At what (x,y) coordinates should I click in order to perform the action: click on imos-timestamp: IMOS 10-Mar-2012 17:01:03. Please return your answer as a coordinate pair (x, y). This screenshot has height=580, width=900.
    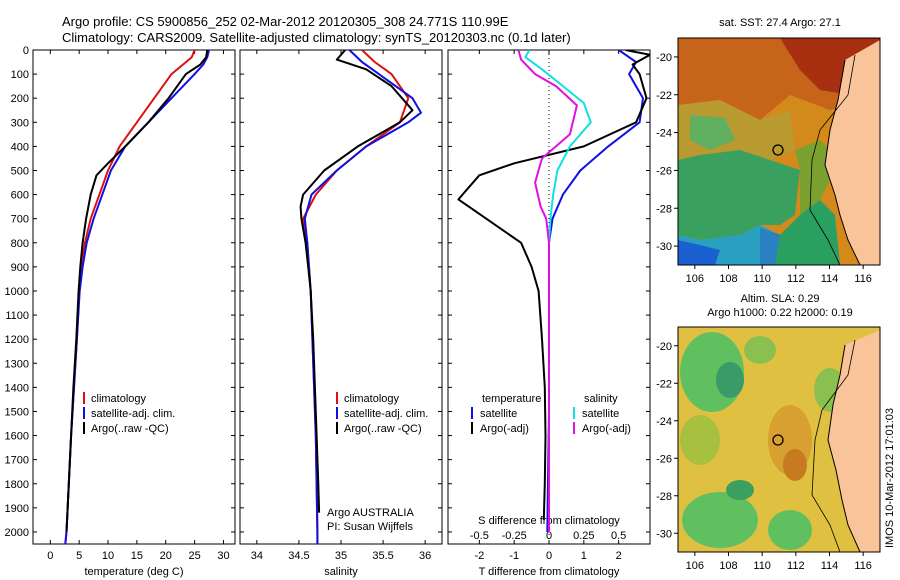
    Looking at the image, I should click on (890, 478).